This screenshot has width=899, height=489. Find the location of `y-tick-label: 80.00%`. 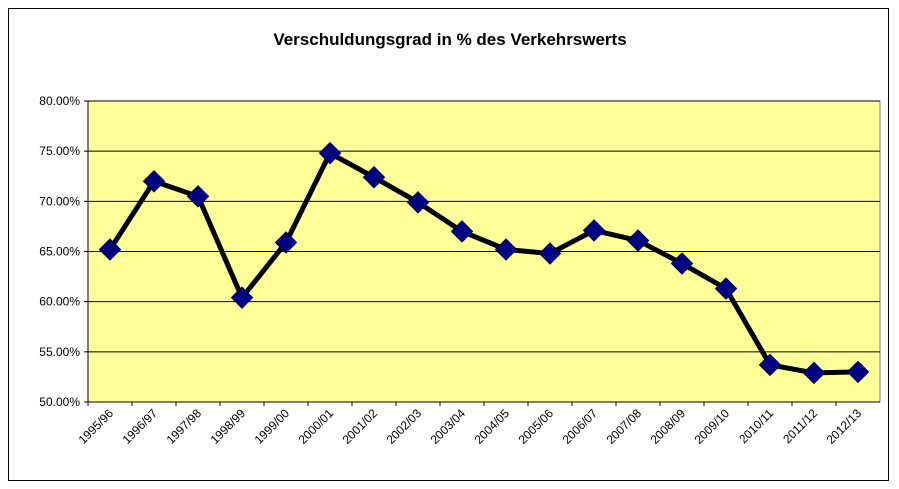

y-tick-label: 80.00% is located at coordinates (59, 101).